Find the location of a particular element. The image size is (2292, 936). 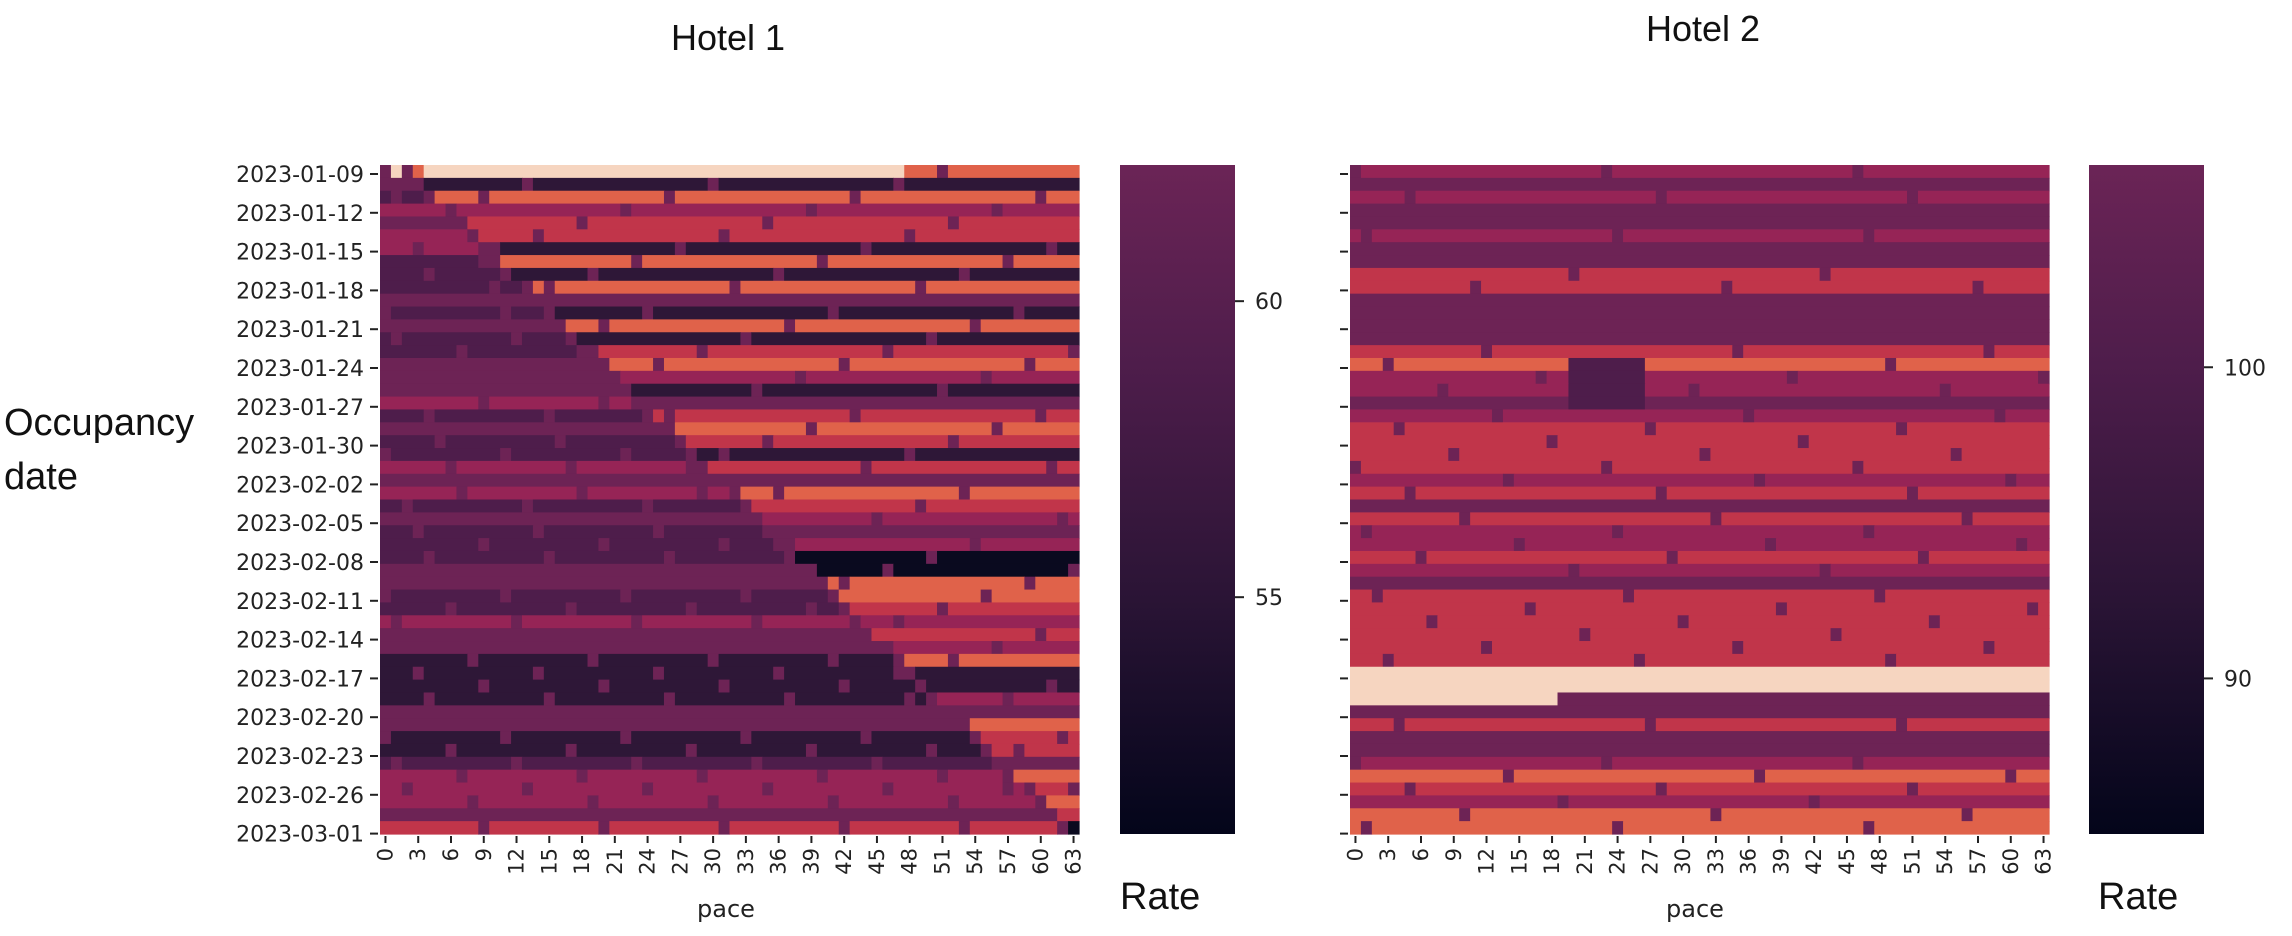

x-tick-label: 3 is located at coordinates (1388, 854).